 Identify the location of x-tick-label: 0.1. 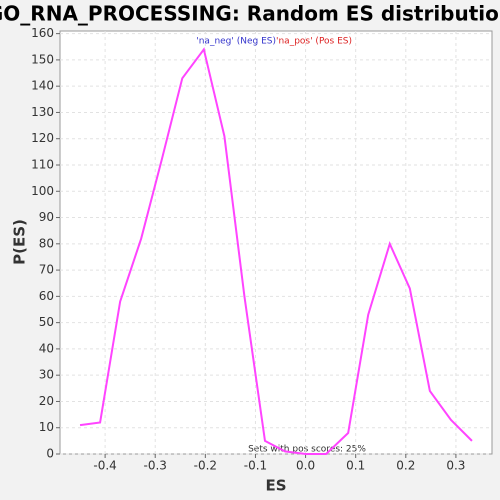
(355, 466).